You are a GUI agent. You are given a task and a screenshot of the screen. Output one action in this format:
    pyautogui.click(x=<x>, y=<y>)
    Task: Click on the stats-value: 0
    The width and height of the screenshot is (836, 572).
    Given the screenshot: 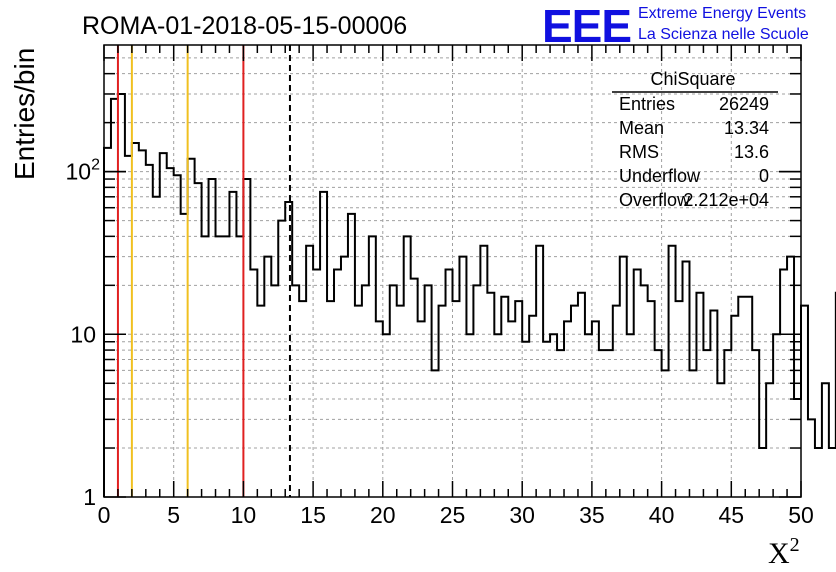 What is the action you would take?
    pyautogui.click(x=764, y=176)
    